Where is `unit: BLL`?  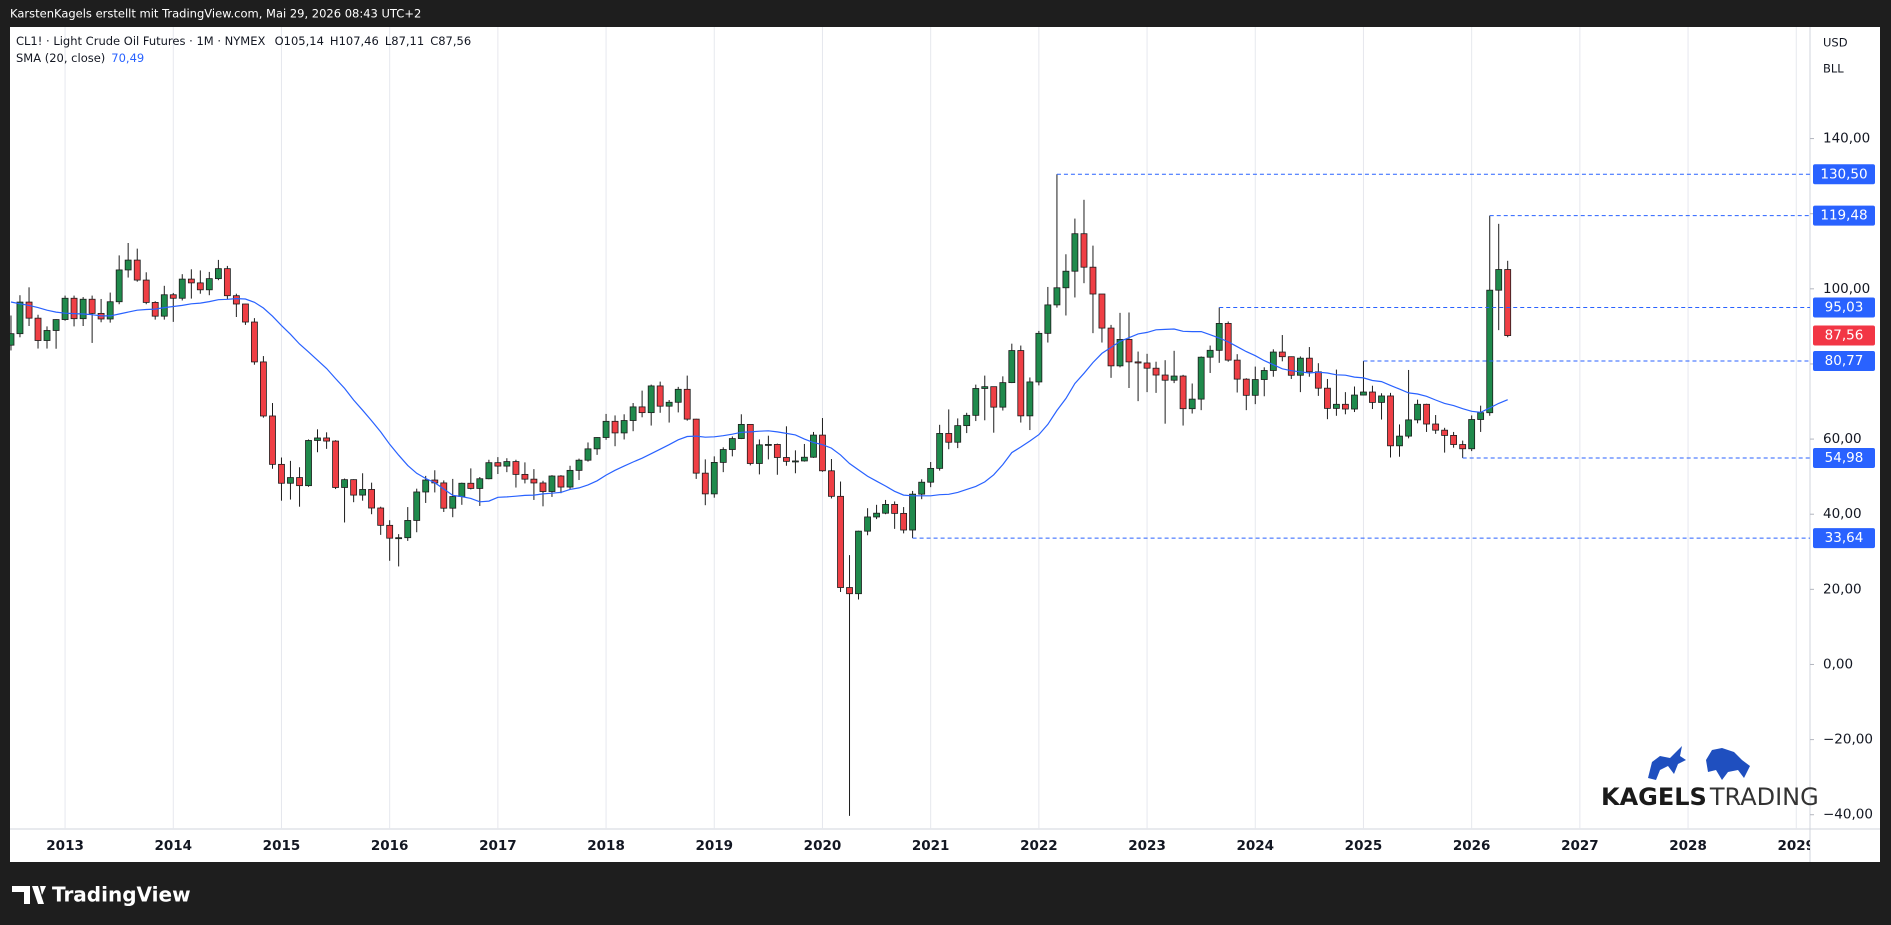
unit: BLL is located at coordinates (1833, 69).